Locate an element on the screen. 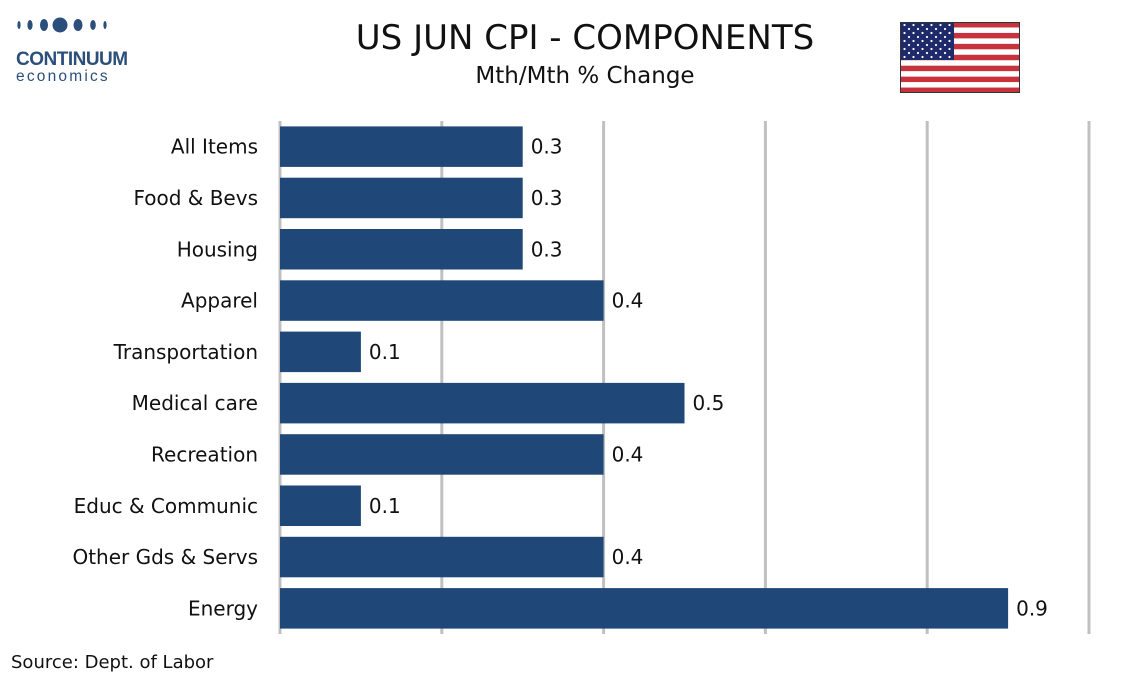  logo-name-line2: economics is located at coordinates (63, 76).